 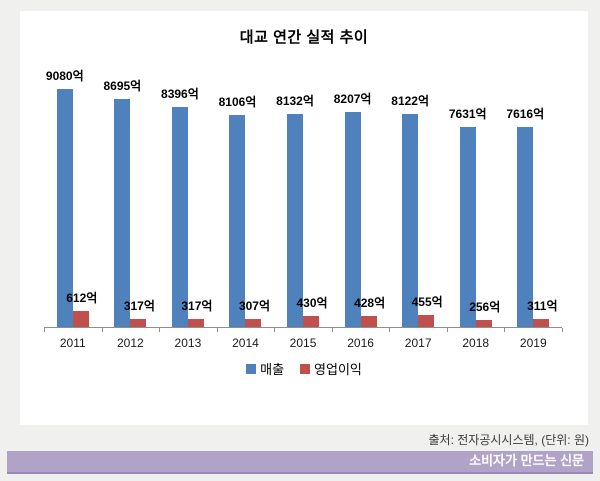 What do you see at coordinates (427, 302) in the screenshot?
I see `value-label-operating-profit: 455억` at bounding box center [427, 302].